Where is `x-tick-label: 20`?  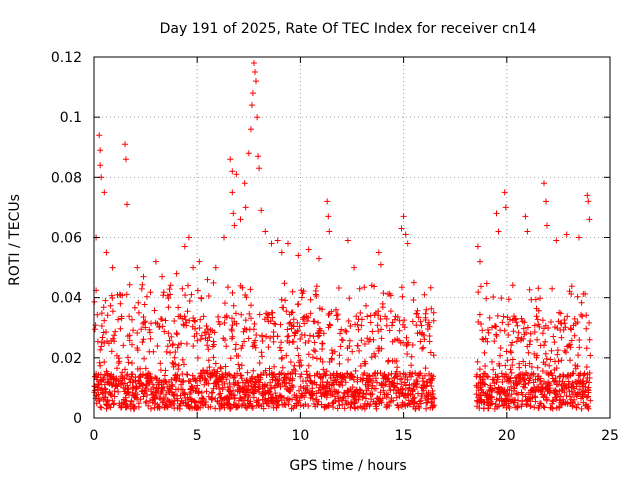 x-tick-label: 20 is located at coordinates (507, 436).